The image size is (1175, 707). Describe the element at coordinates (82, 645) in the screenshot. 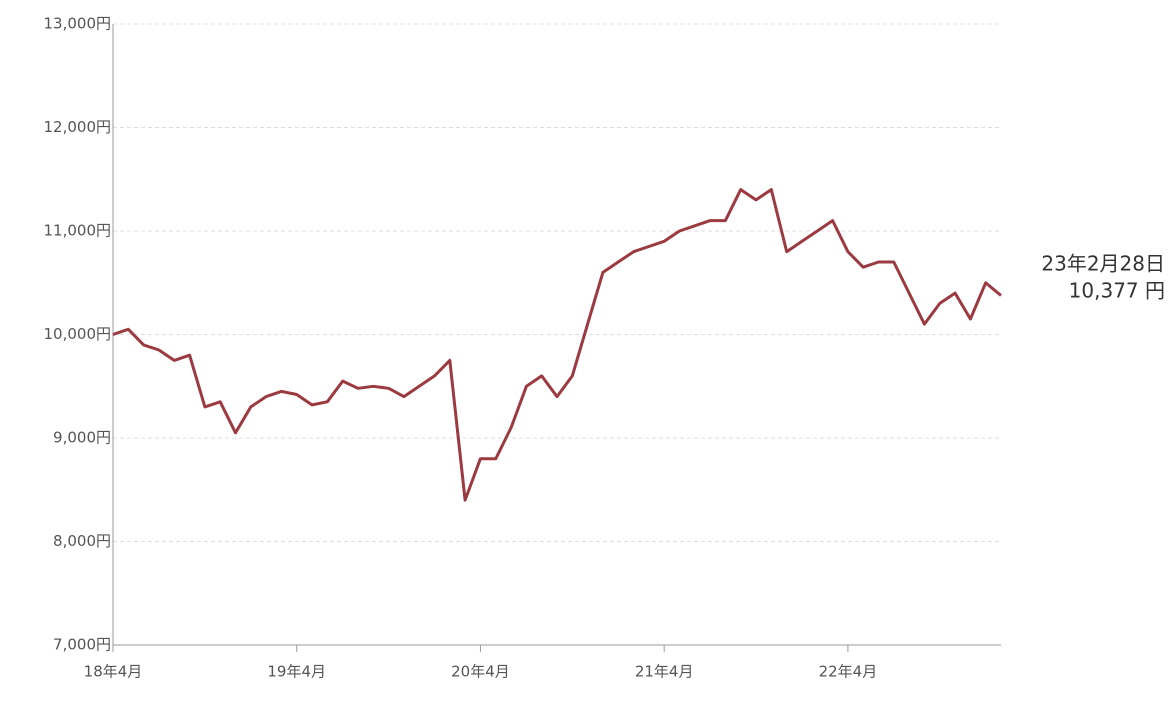

I see `y-tick-label: 7,000円` at that location.